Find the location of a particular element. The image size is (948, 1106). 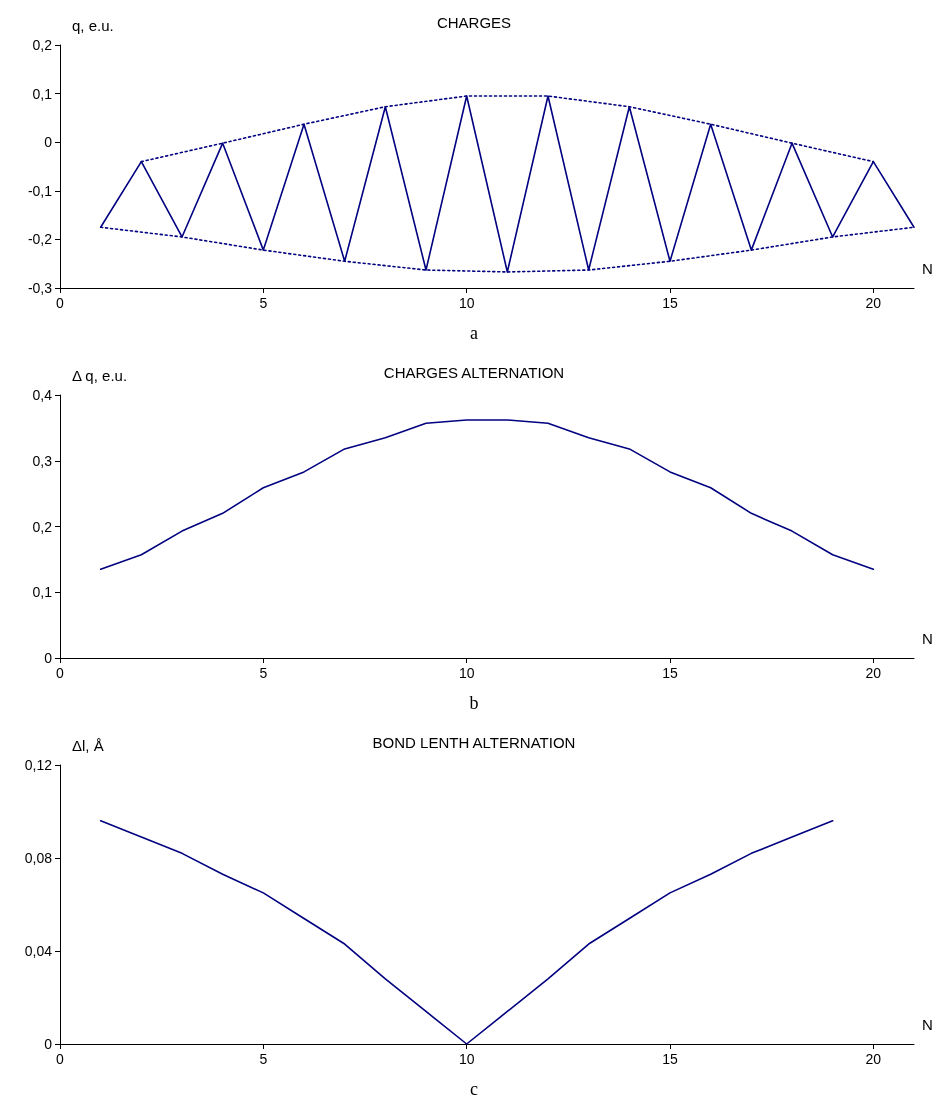

text: a is located at coordinates (474, 333).